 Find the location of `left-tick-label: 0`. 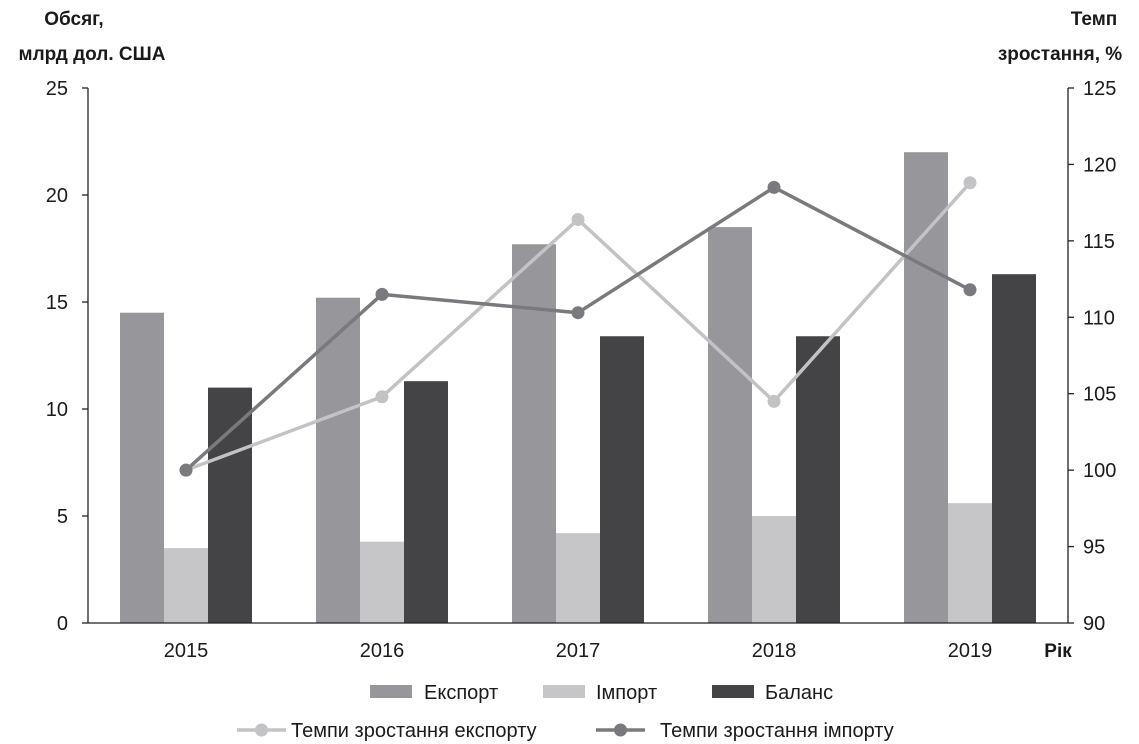

left-tick-label: 0 is located at coordinates (62, 624).